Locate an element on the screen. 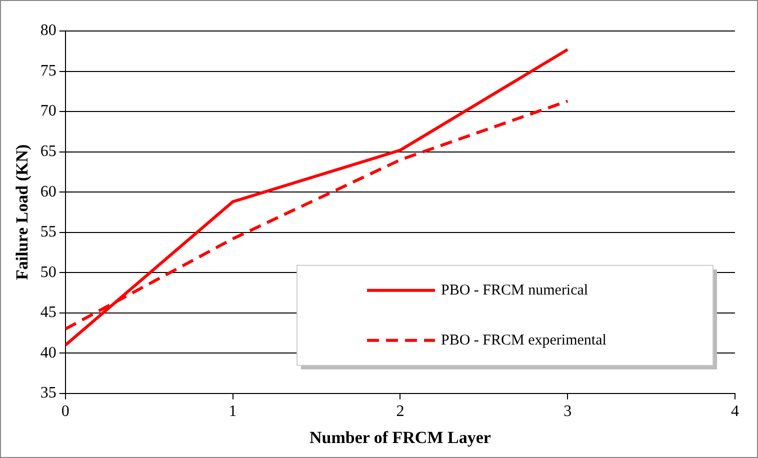 Image resolution: width=758 pixels, height=458 pixels. x-axis-title: Number of FRCM Layer is located at coordinates (400, 438).